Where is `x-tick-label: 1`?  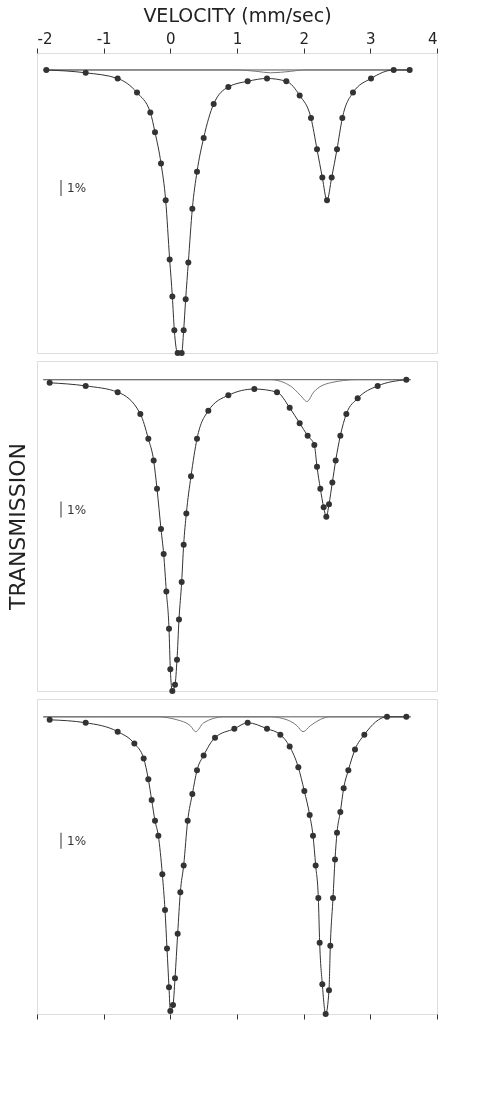 x-tick-label: 1 is located at coordinates (237, 38).